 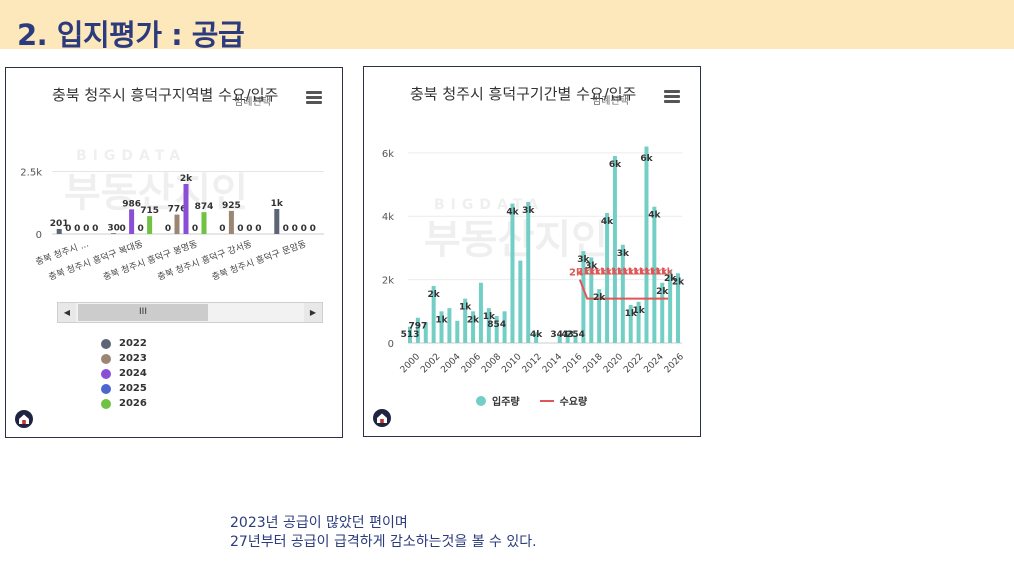 What do you see at coordinates (674, 363) in the screenshot?
I see `x-tick-label: 2026` at bounding box center [674, 363].